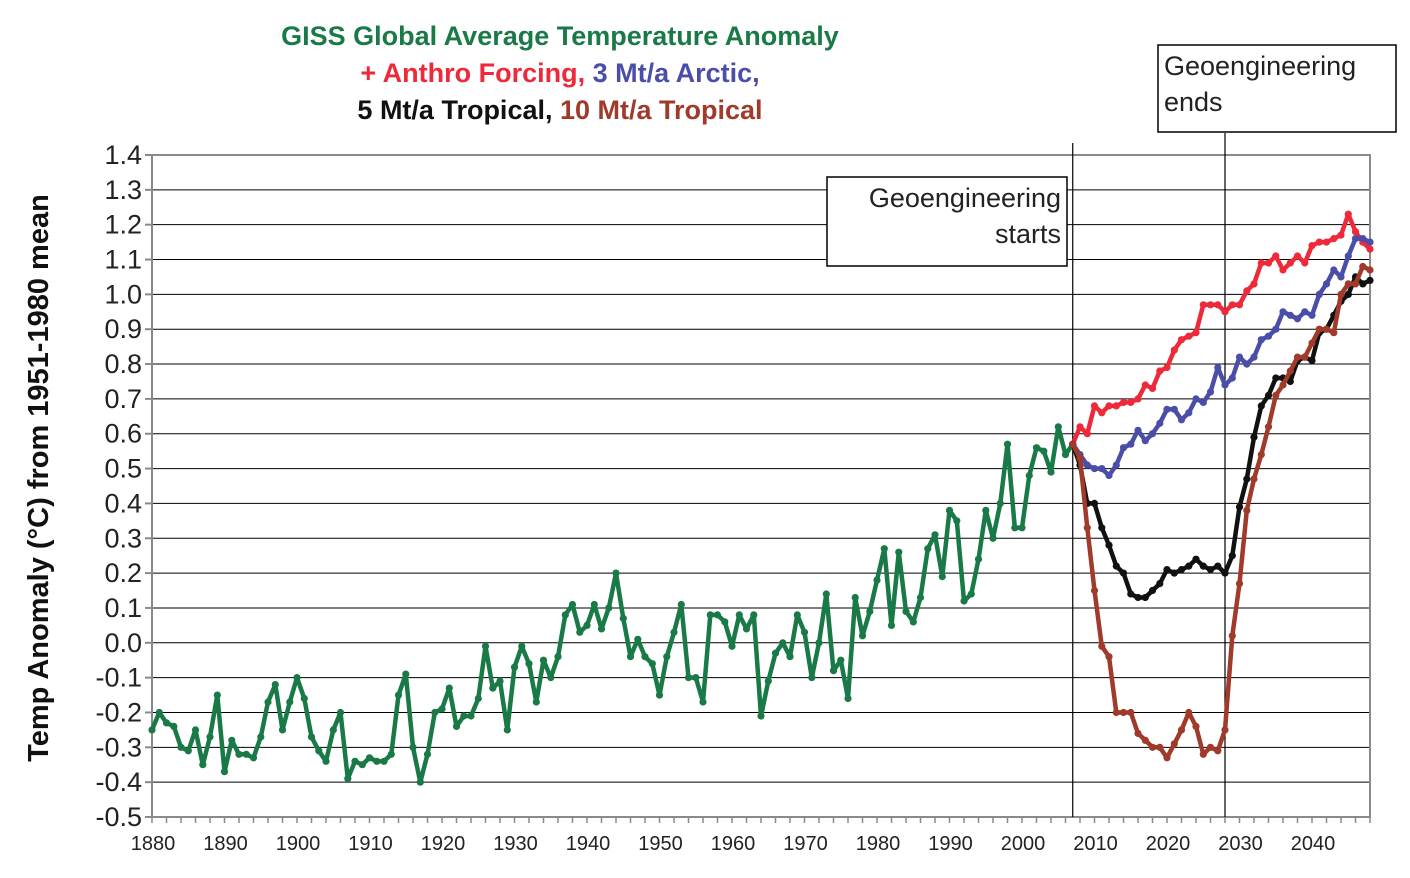 Image resolution: width=1410 pixels, height=878 pixels. Describe the element at coordinates (123, 190) in the screenshot. I see `y-tick-label: 1.3` at that location.